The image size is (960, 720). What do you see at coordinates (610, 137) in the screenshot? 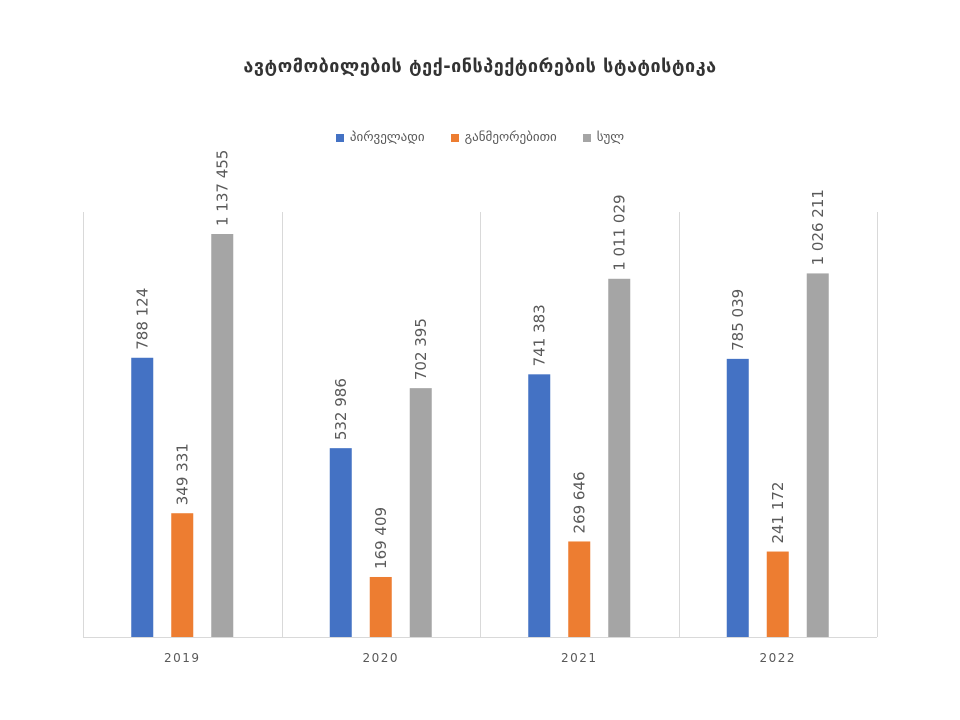
I see `legend-label-total: სულ` at bounding box center [610, 137].